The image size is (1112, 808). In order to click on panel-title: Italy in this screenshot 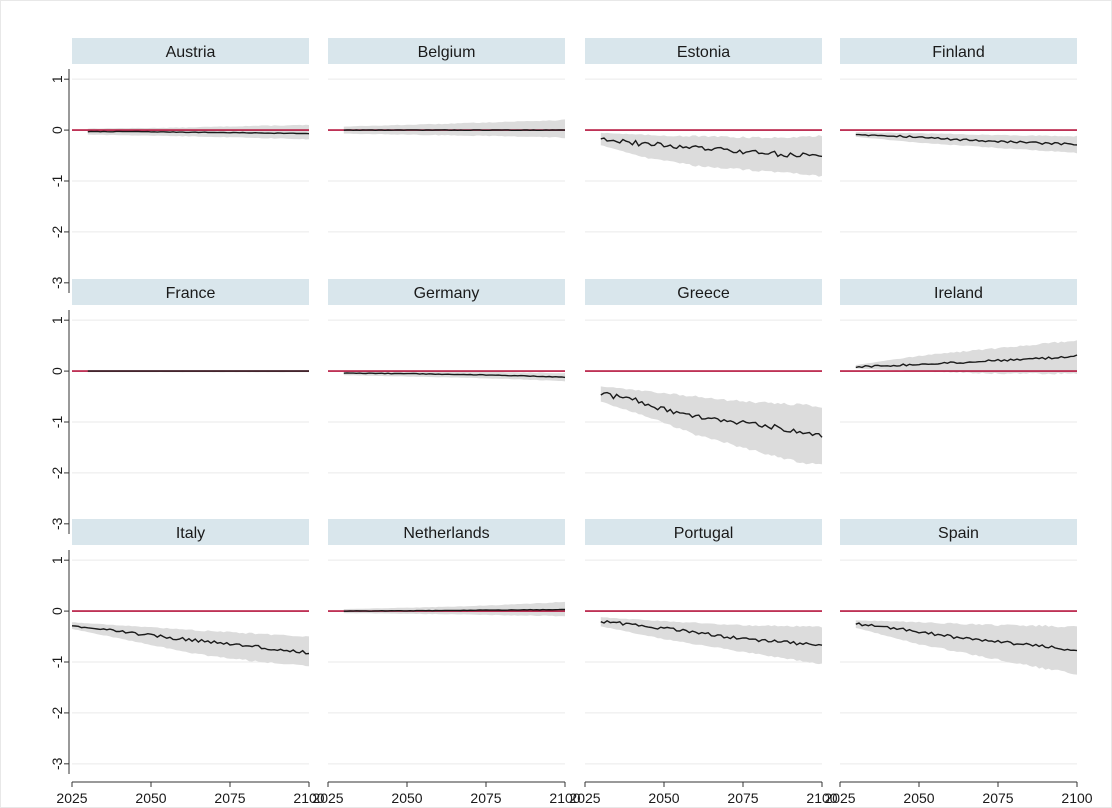, I will do `click(190, 533)`.